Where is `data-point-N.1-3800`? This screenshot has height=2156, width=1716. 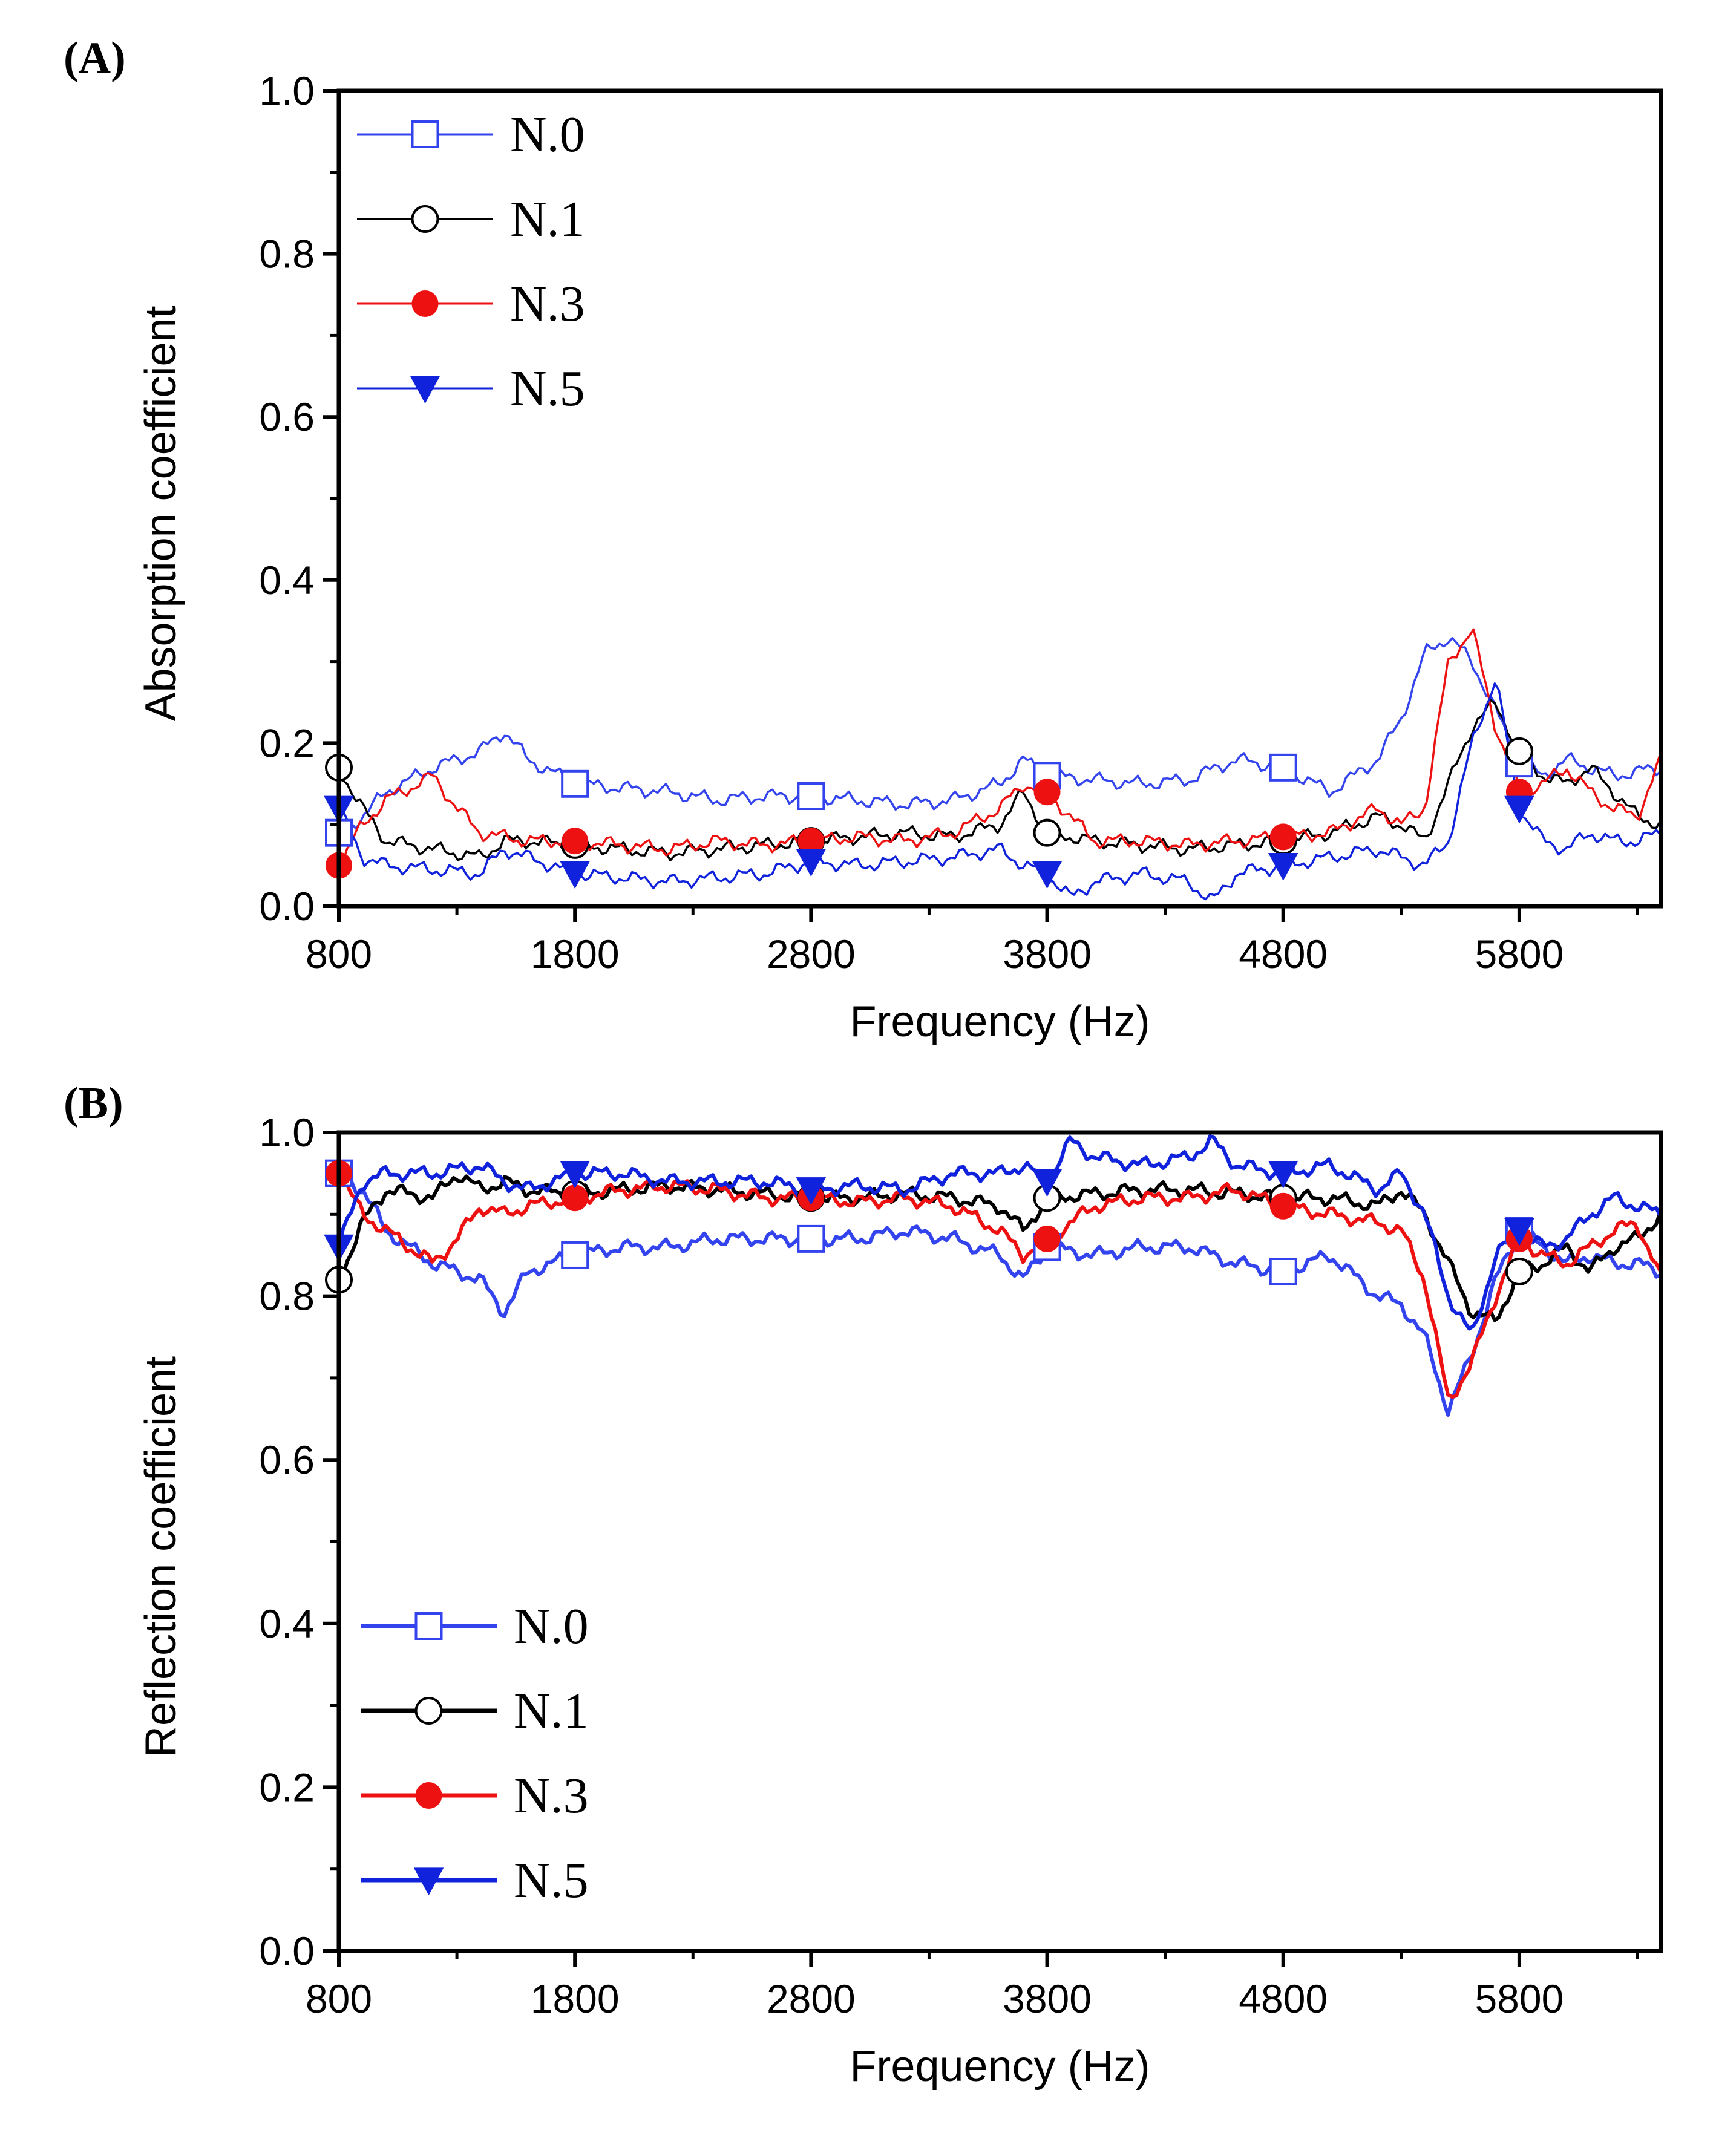 data-point-N.1-3800 is located at coordinates (1047, 833).